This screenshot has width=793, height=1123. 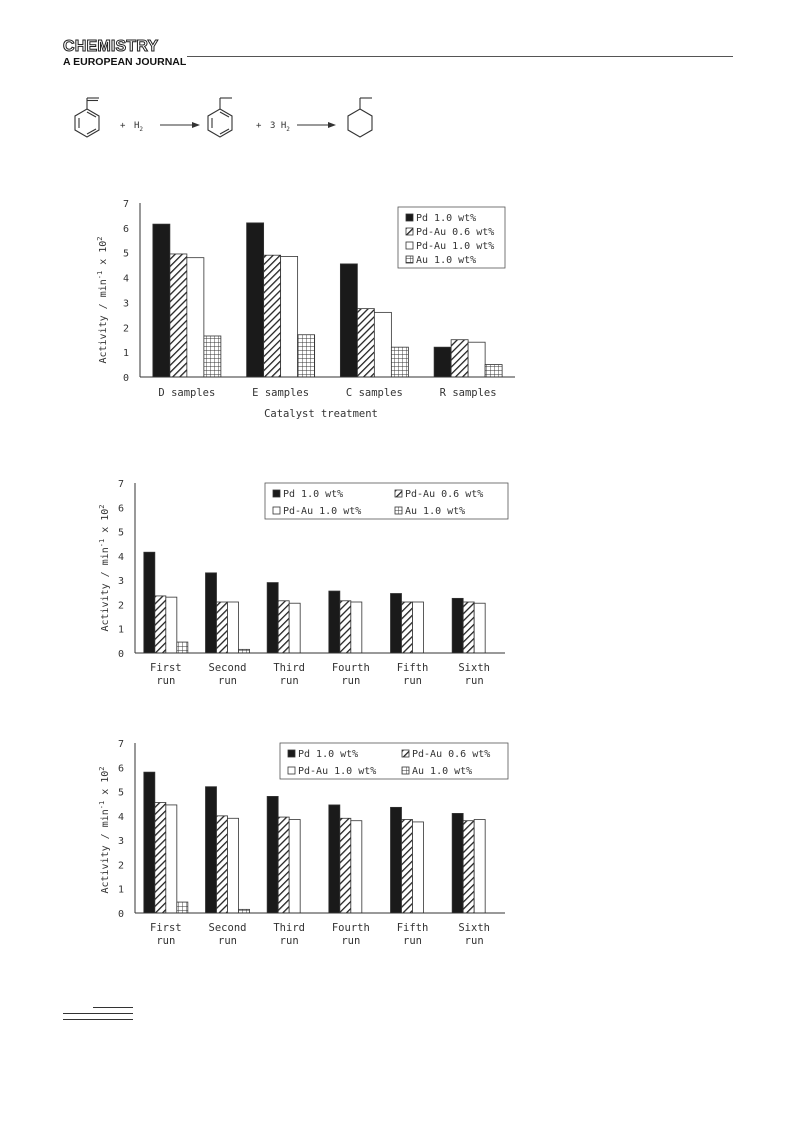 I want to click on x-axis-label: Catalyst treatment, so click(x=321, y=414).